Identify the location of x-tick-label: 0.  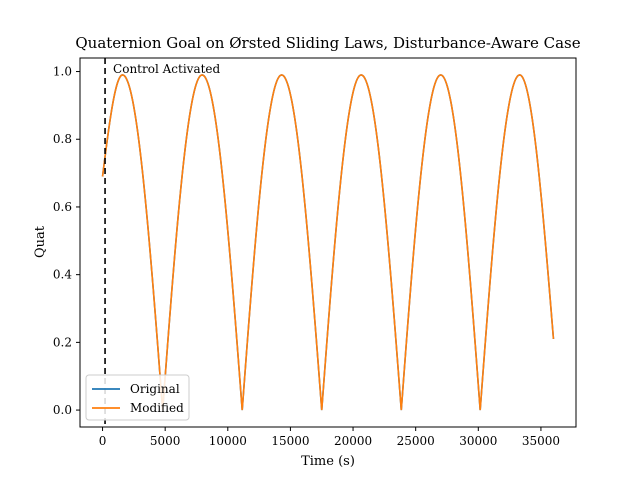
(103, 441).